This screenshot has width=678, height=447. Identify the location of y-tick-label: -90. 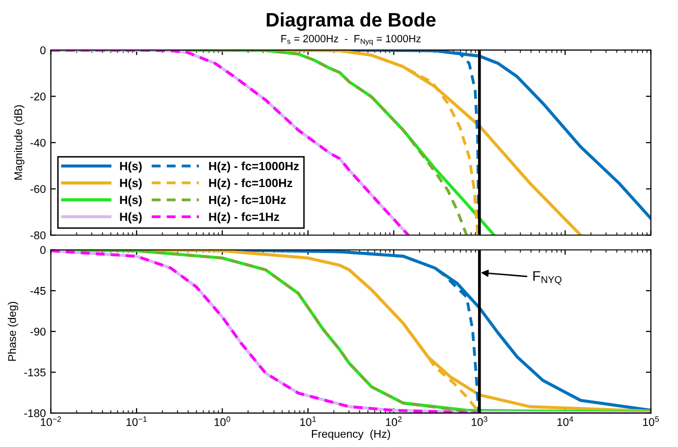
(38, 332).